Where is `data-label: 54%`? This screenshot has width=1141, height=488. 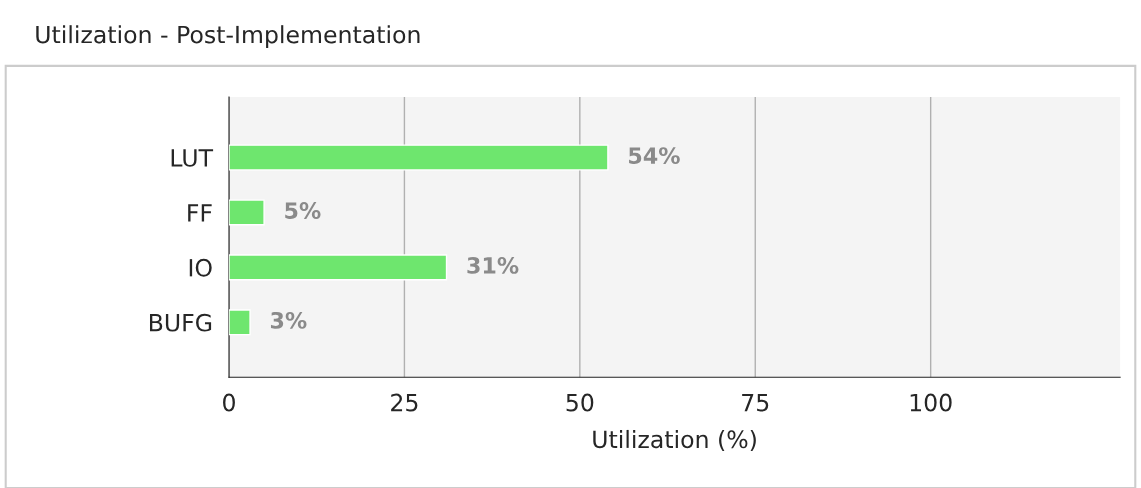
data-label: 54% is located at coordinates (654, 155).